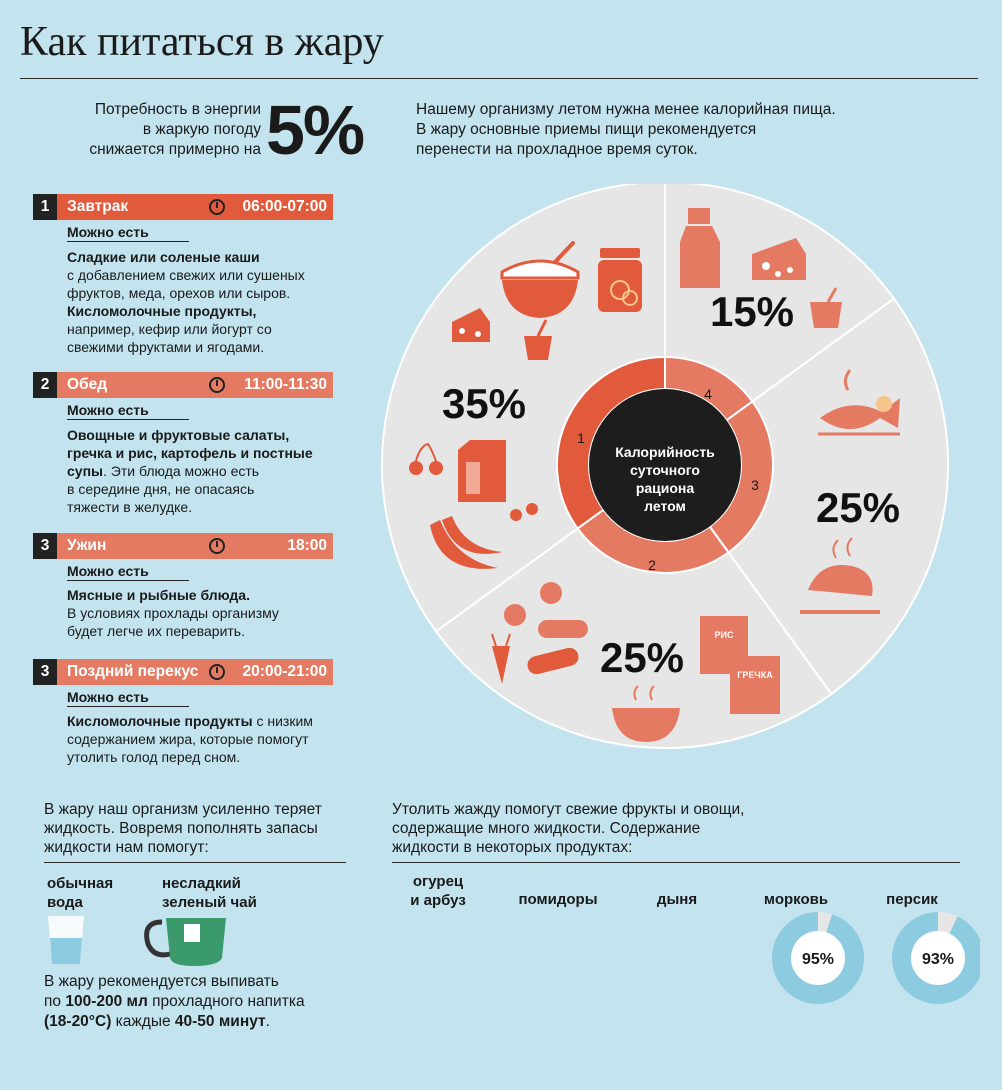  Describe the element at coordinates (181, 471) in the screenshot. I see `meal-plain-text: . Эти блюда можно есть` at that location.